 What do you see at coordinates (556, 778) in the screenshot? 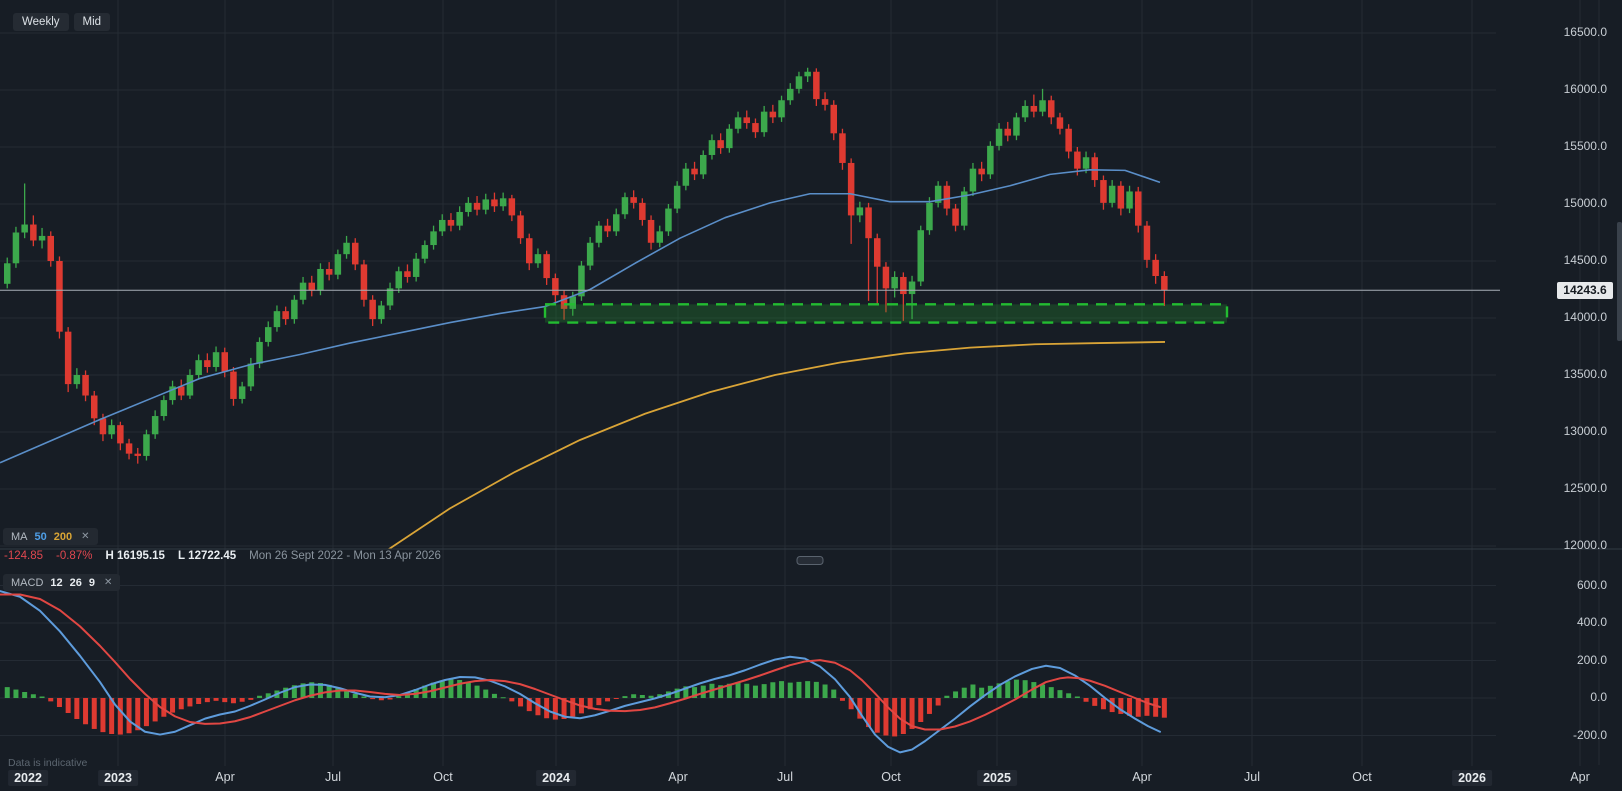
I see `time-axis-year-label: 2024` at bounding box center [556, 778].